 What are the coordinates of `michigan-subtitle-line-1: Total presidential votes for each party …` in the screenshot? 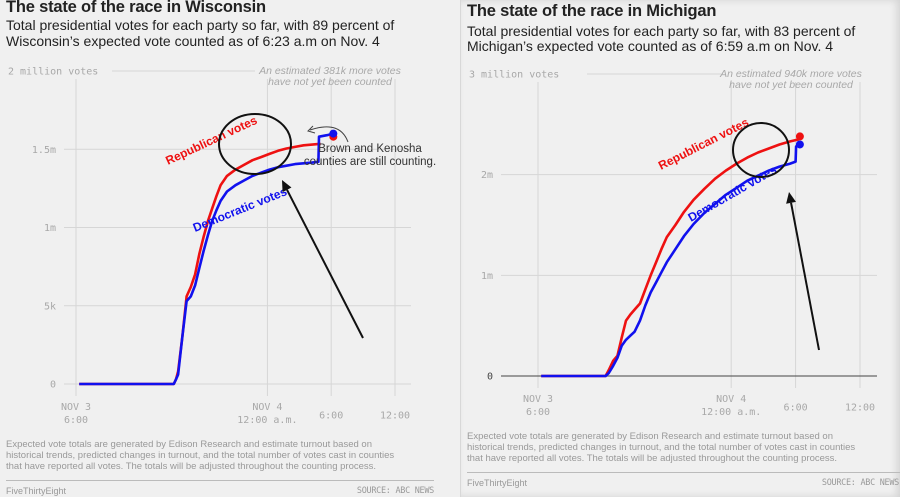 It's located at (661, 31).